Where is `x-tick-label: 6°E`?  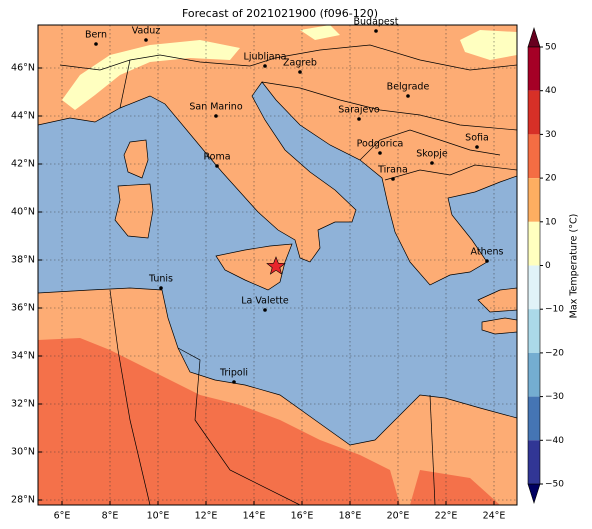
x-tick-label: 6°E is located at coordinates (62, 516).